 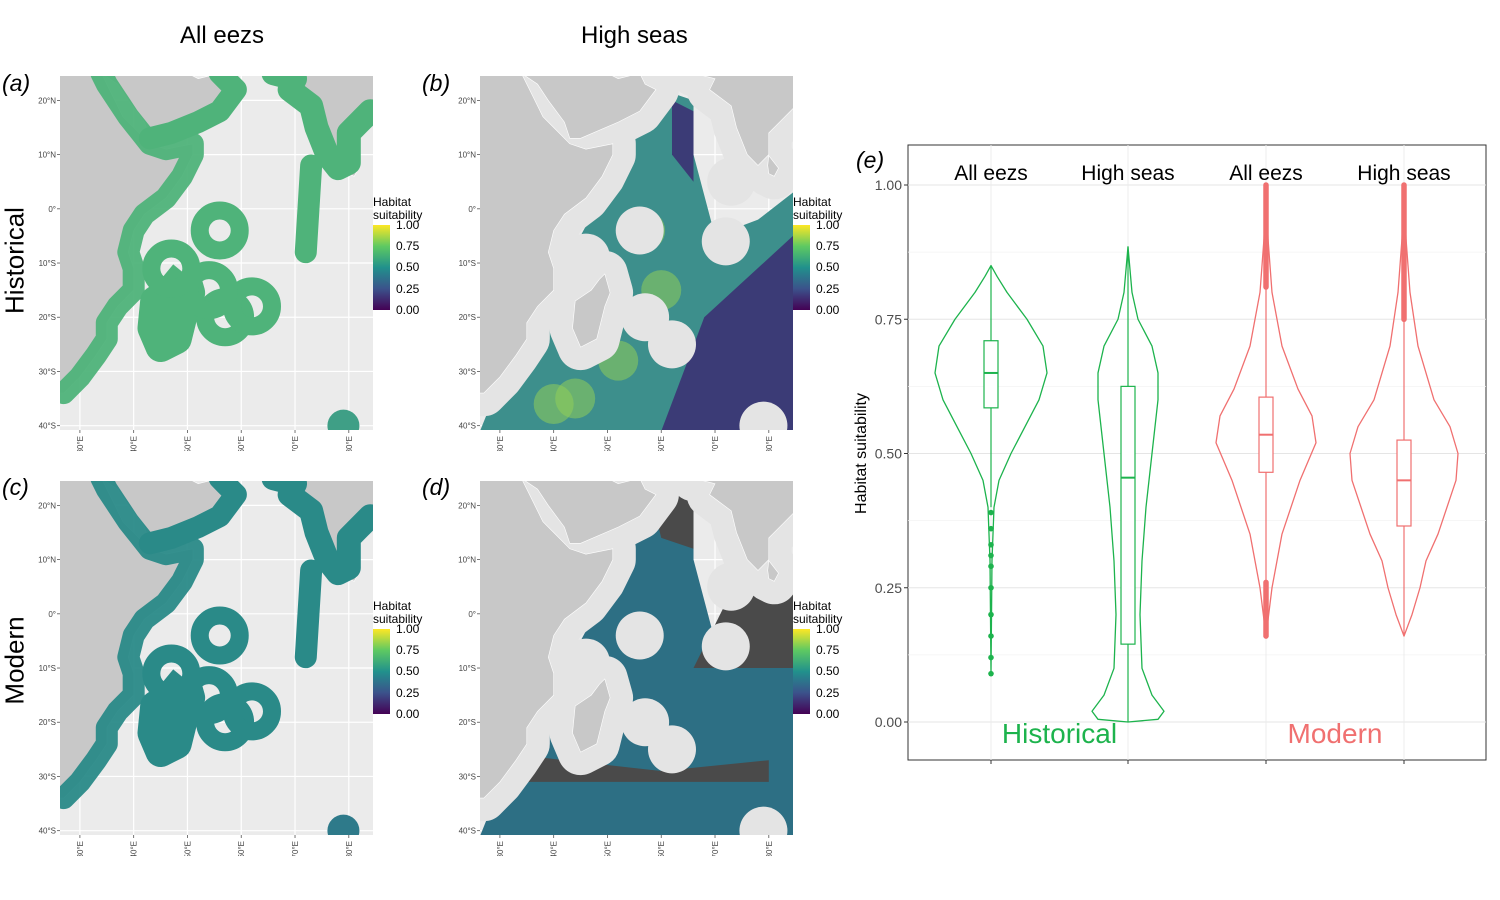 I want to click on nodata-zone, so click(x=642, y=768).